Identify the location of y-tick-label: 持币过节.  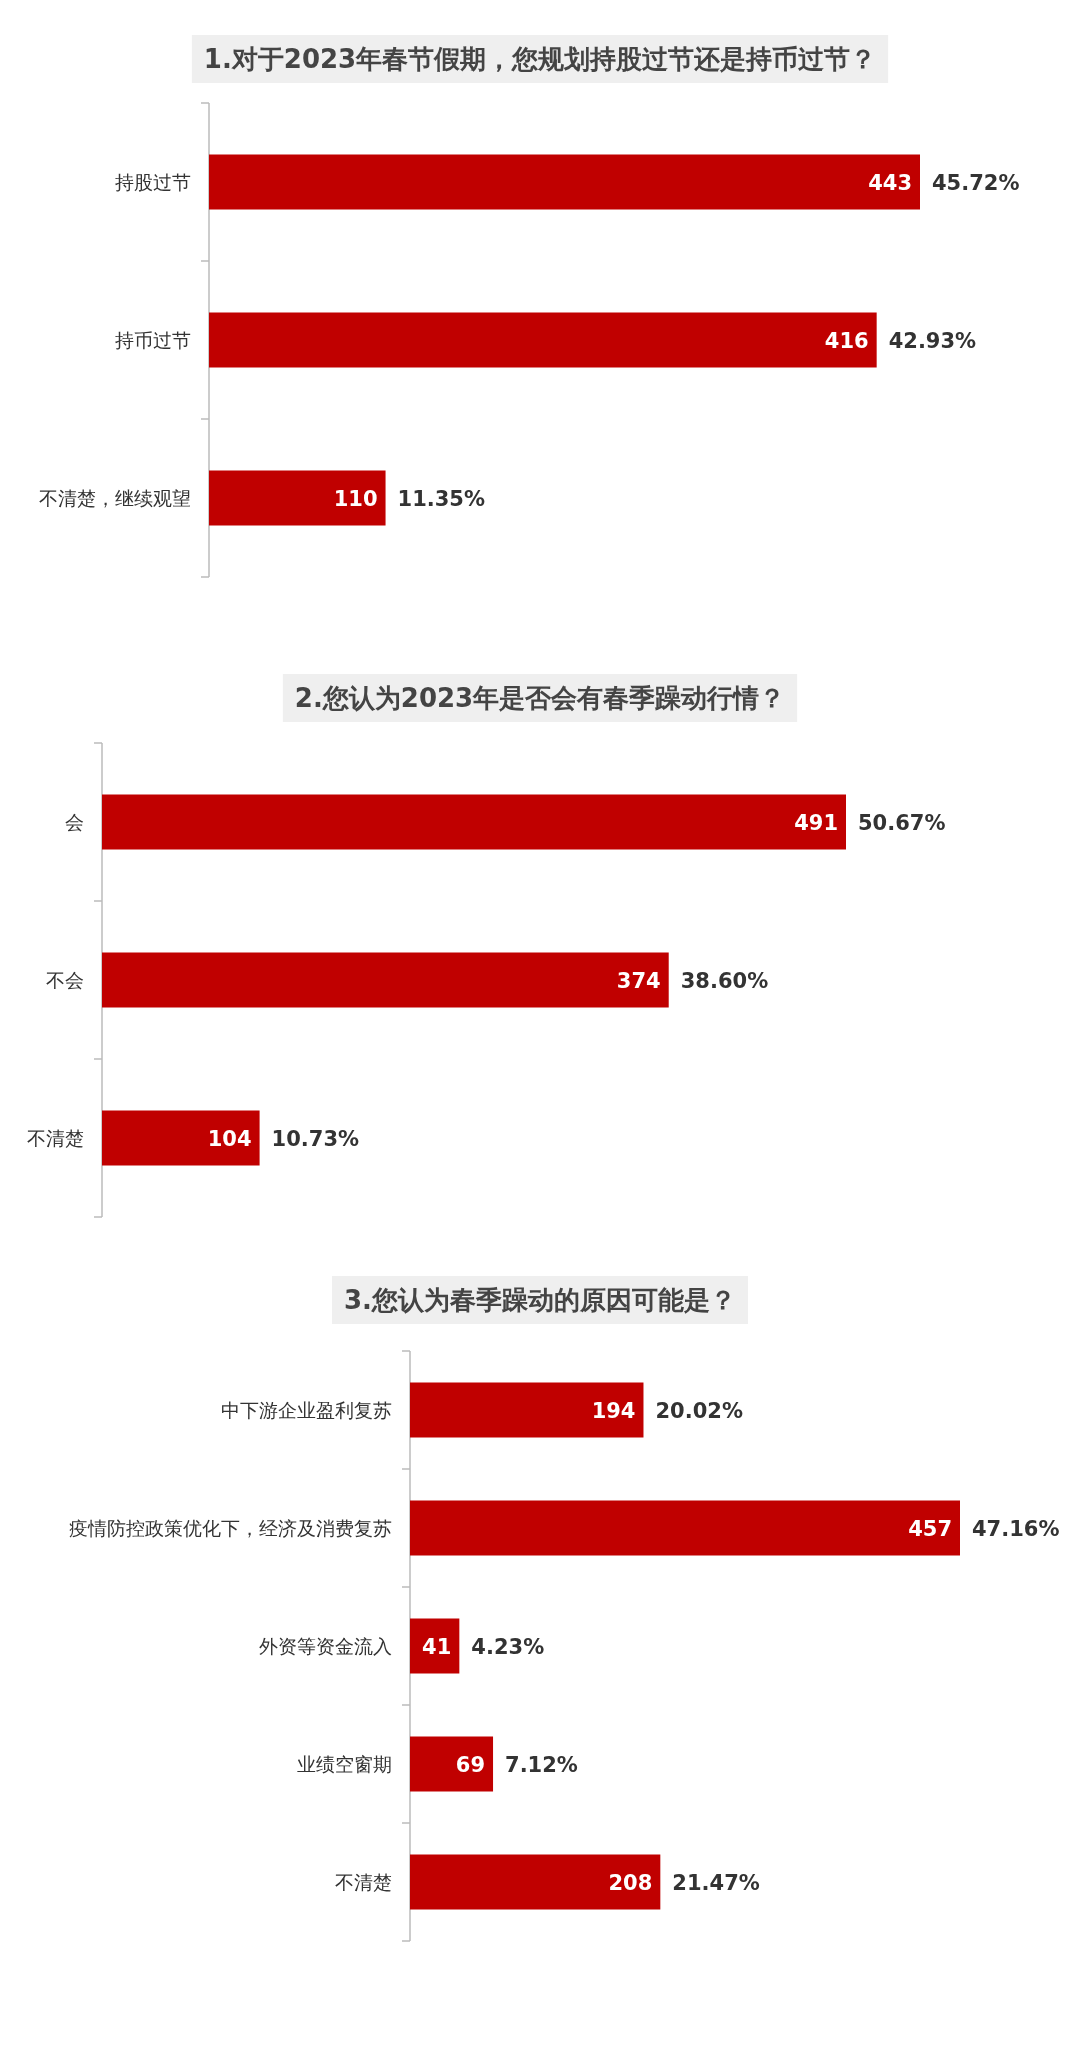
(153, 340).